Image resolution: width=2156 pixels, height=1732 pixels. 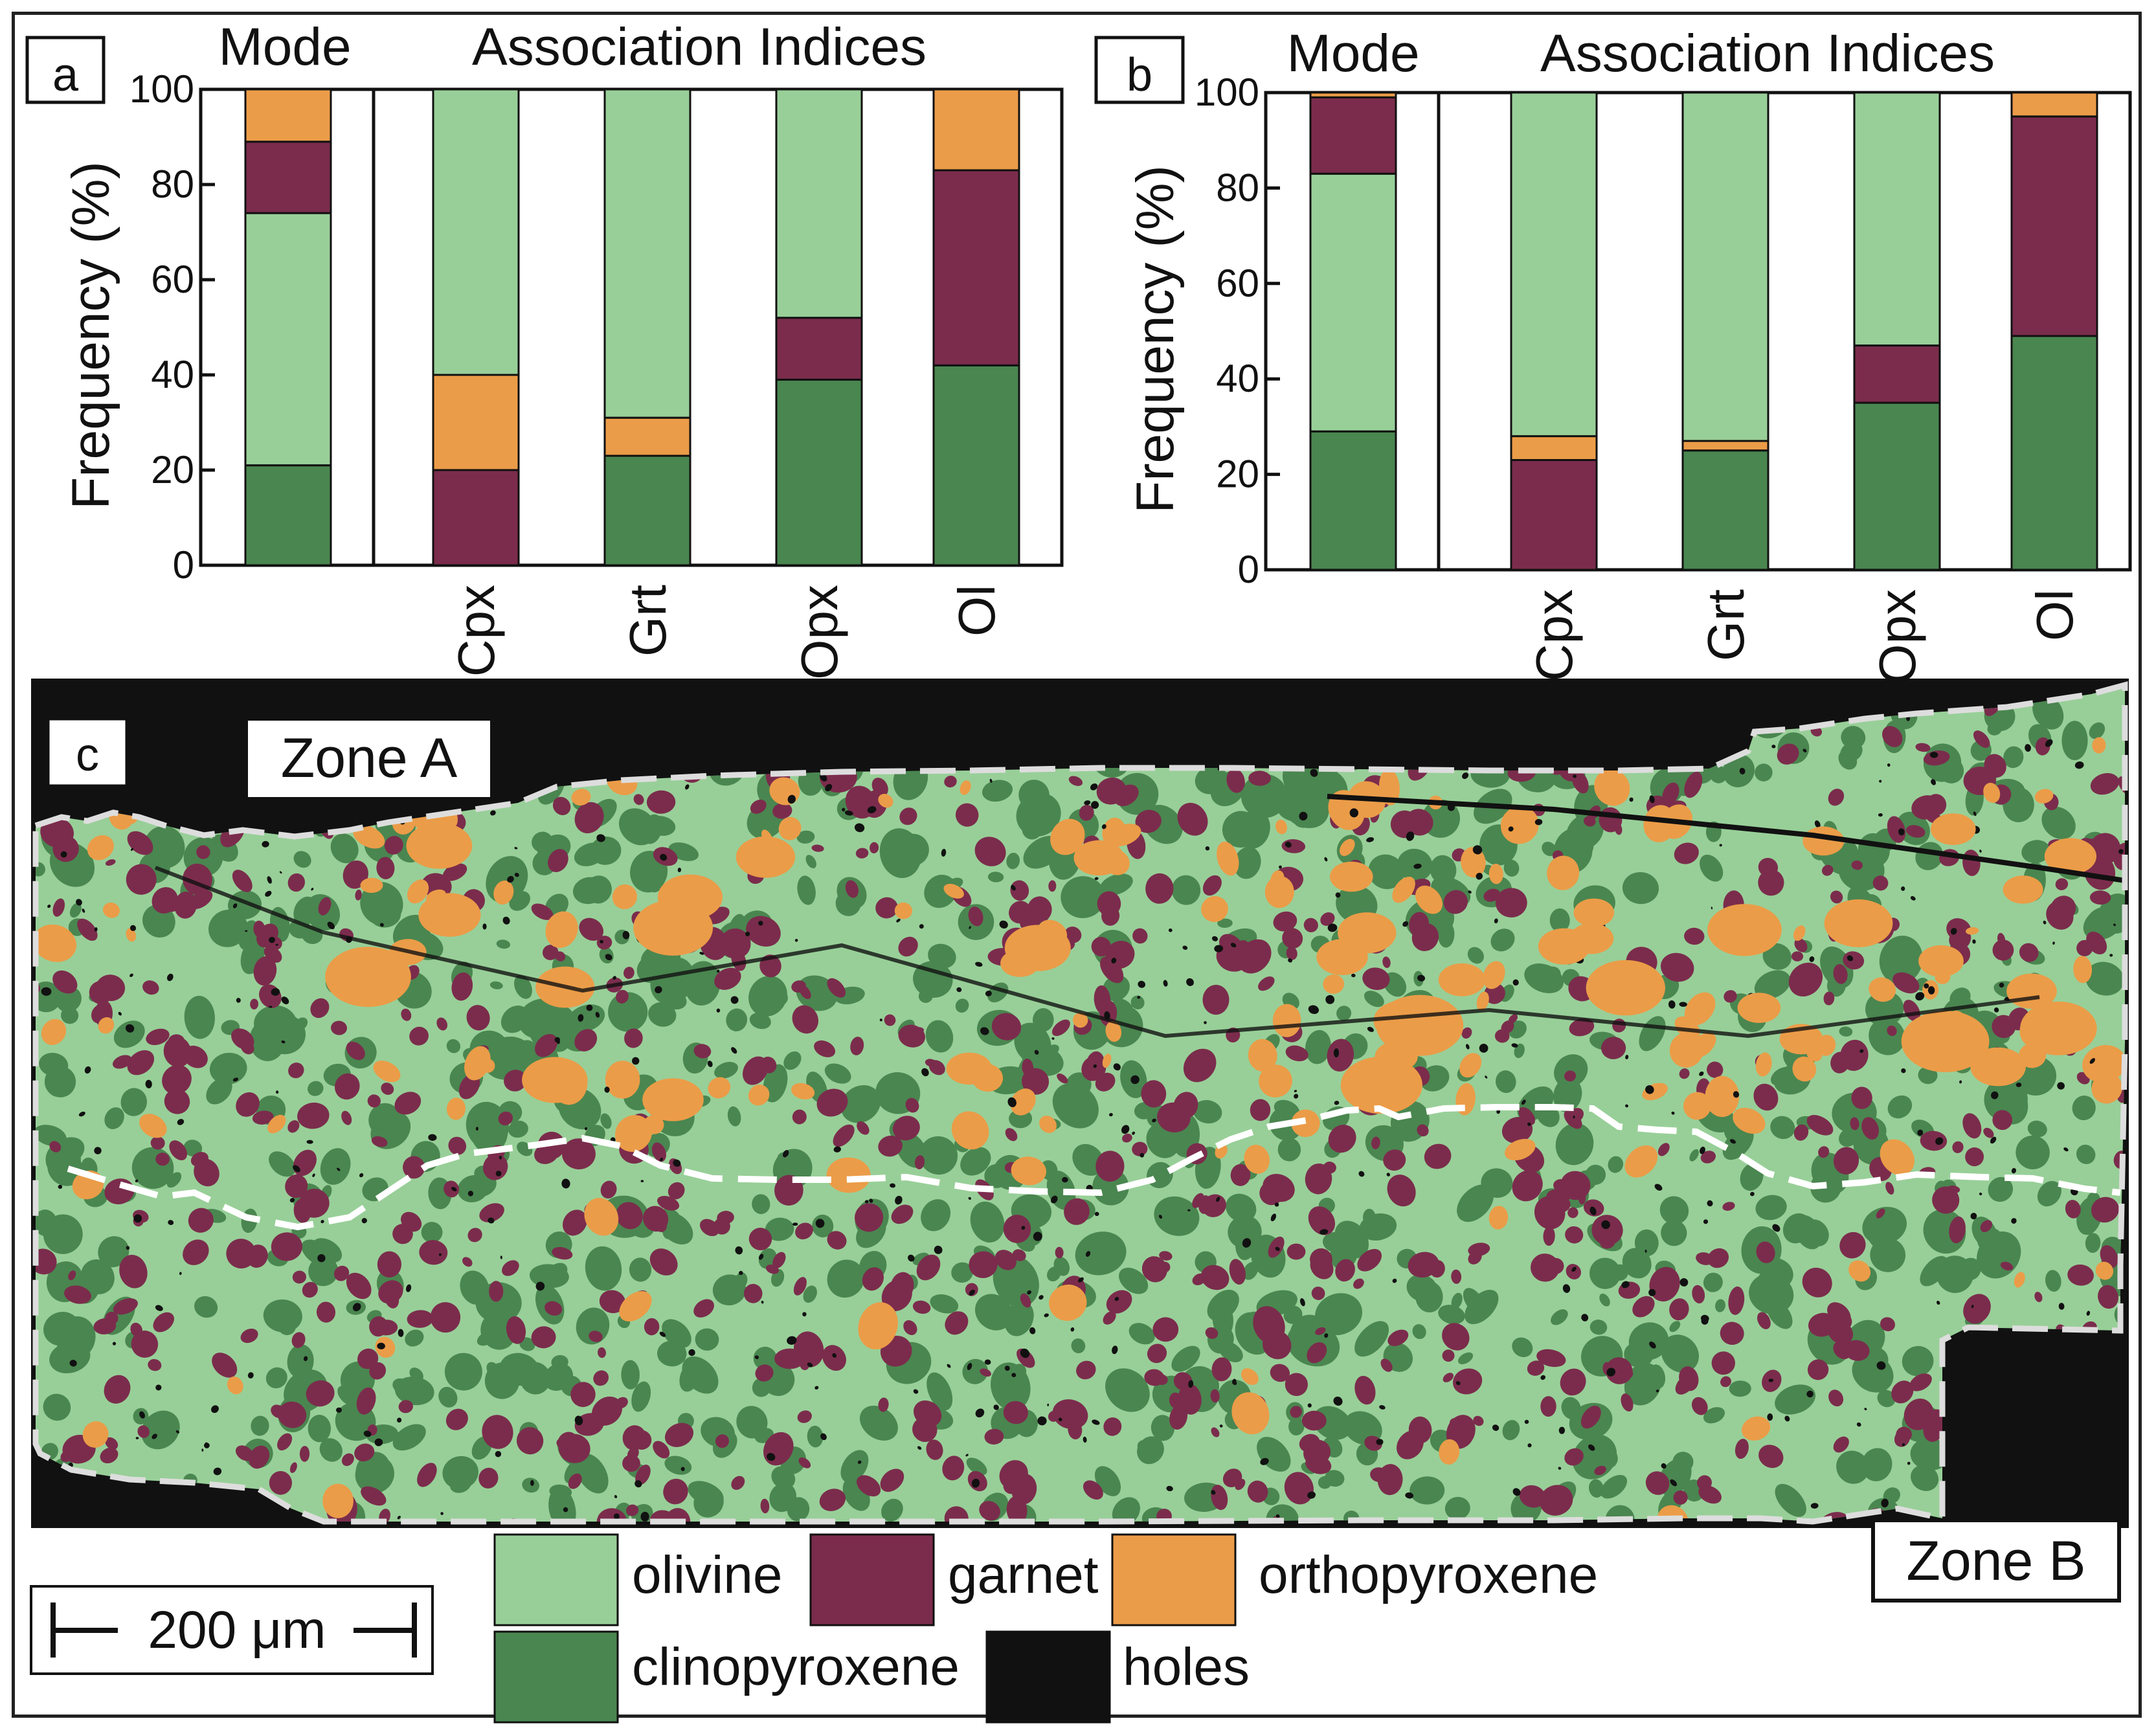 What do you see at coordinates (1237, 474) in the screenshot?
I see `y-tick-label: 20` at bounding box center [1237, 474].